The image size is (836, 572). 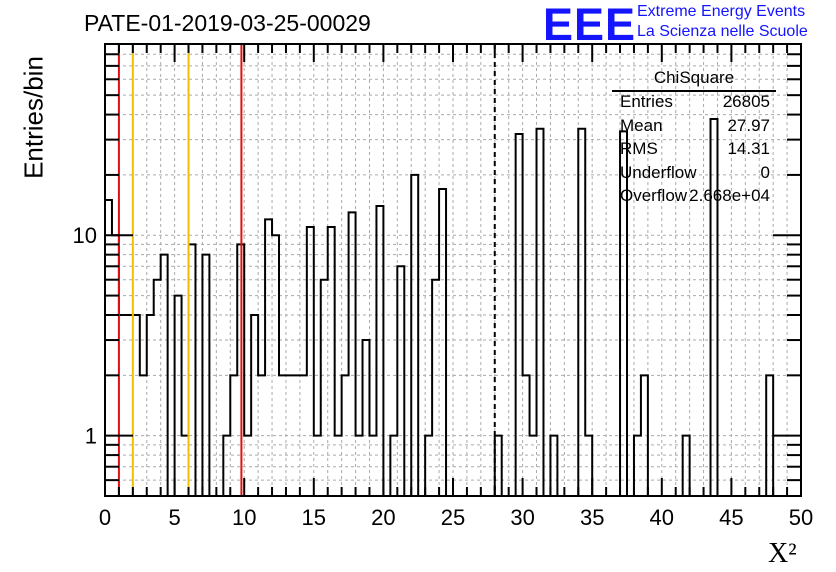 What do you see at coordinates (174, 517) in the screenshot?
I see `x-tick-label: 5` at bounding box center [174, 517].